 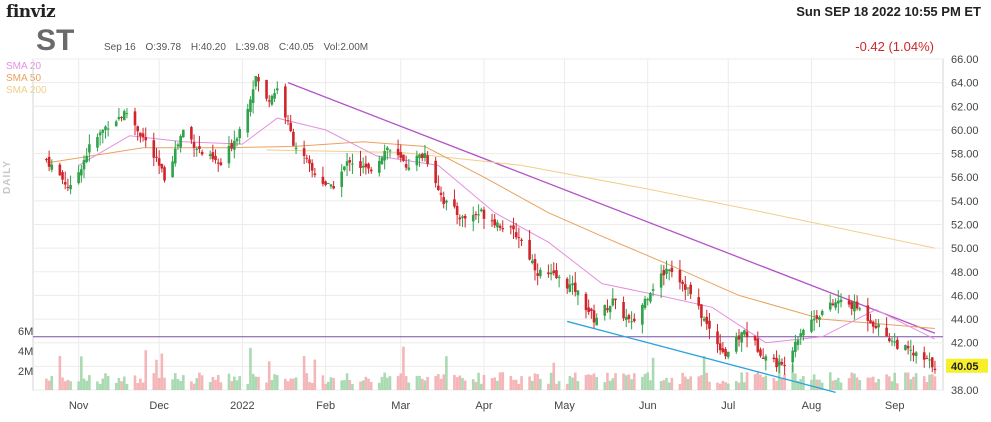 I want to click on x-tick-label: 2022, so click(x=242, y=406).